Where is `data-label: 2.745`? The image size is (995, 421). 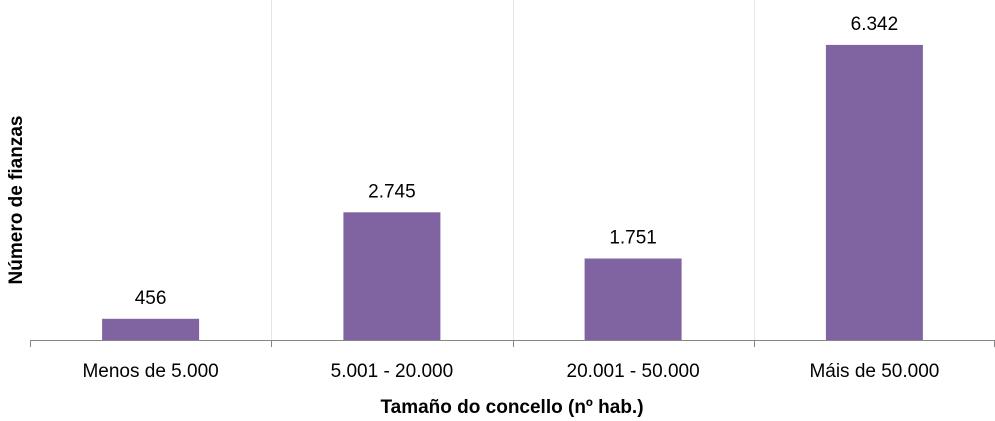 data-label: 2.745 is located at coordinates (392, 191).